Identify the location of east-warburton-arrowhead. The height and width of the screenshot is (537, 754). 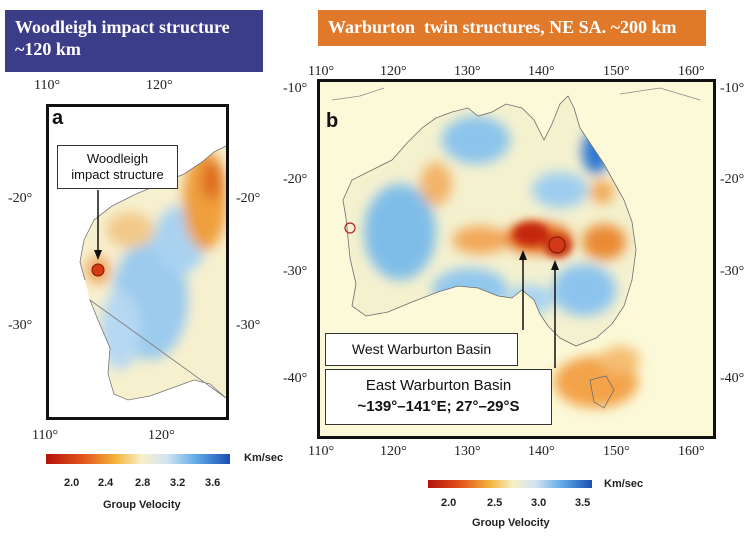
(555, 265).